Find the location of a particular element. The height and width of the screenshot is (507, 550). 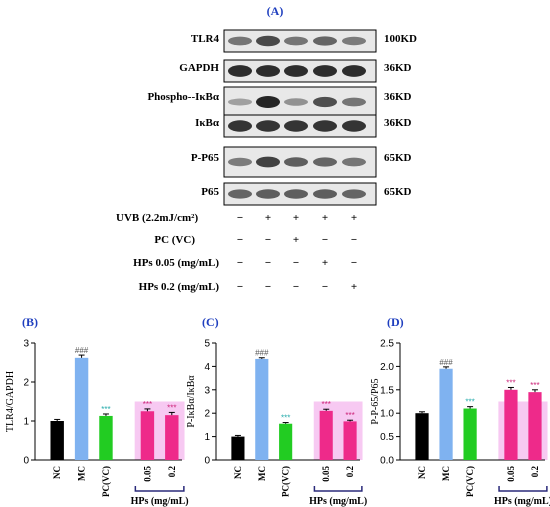

y-axis-label: TLR4/GAPDH is located at coordinates (10, 401).